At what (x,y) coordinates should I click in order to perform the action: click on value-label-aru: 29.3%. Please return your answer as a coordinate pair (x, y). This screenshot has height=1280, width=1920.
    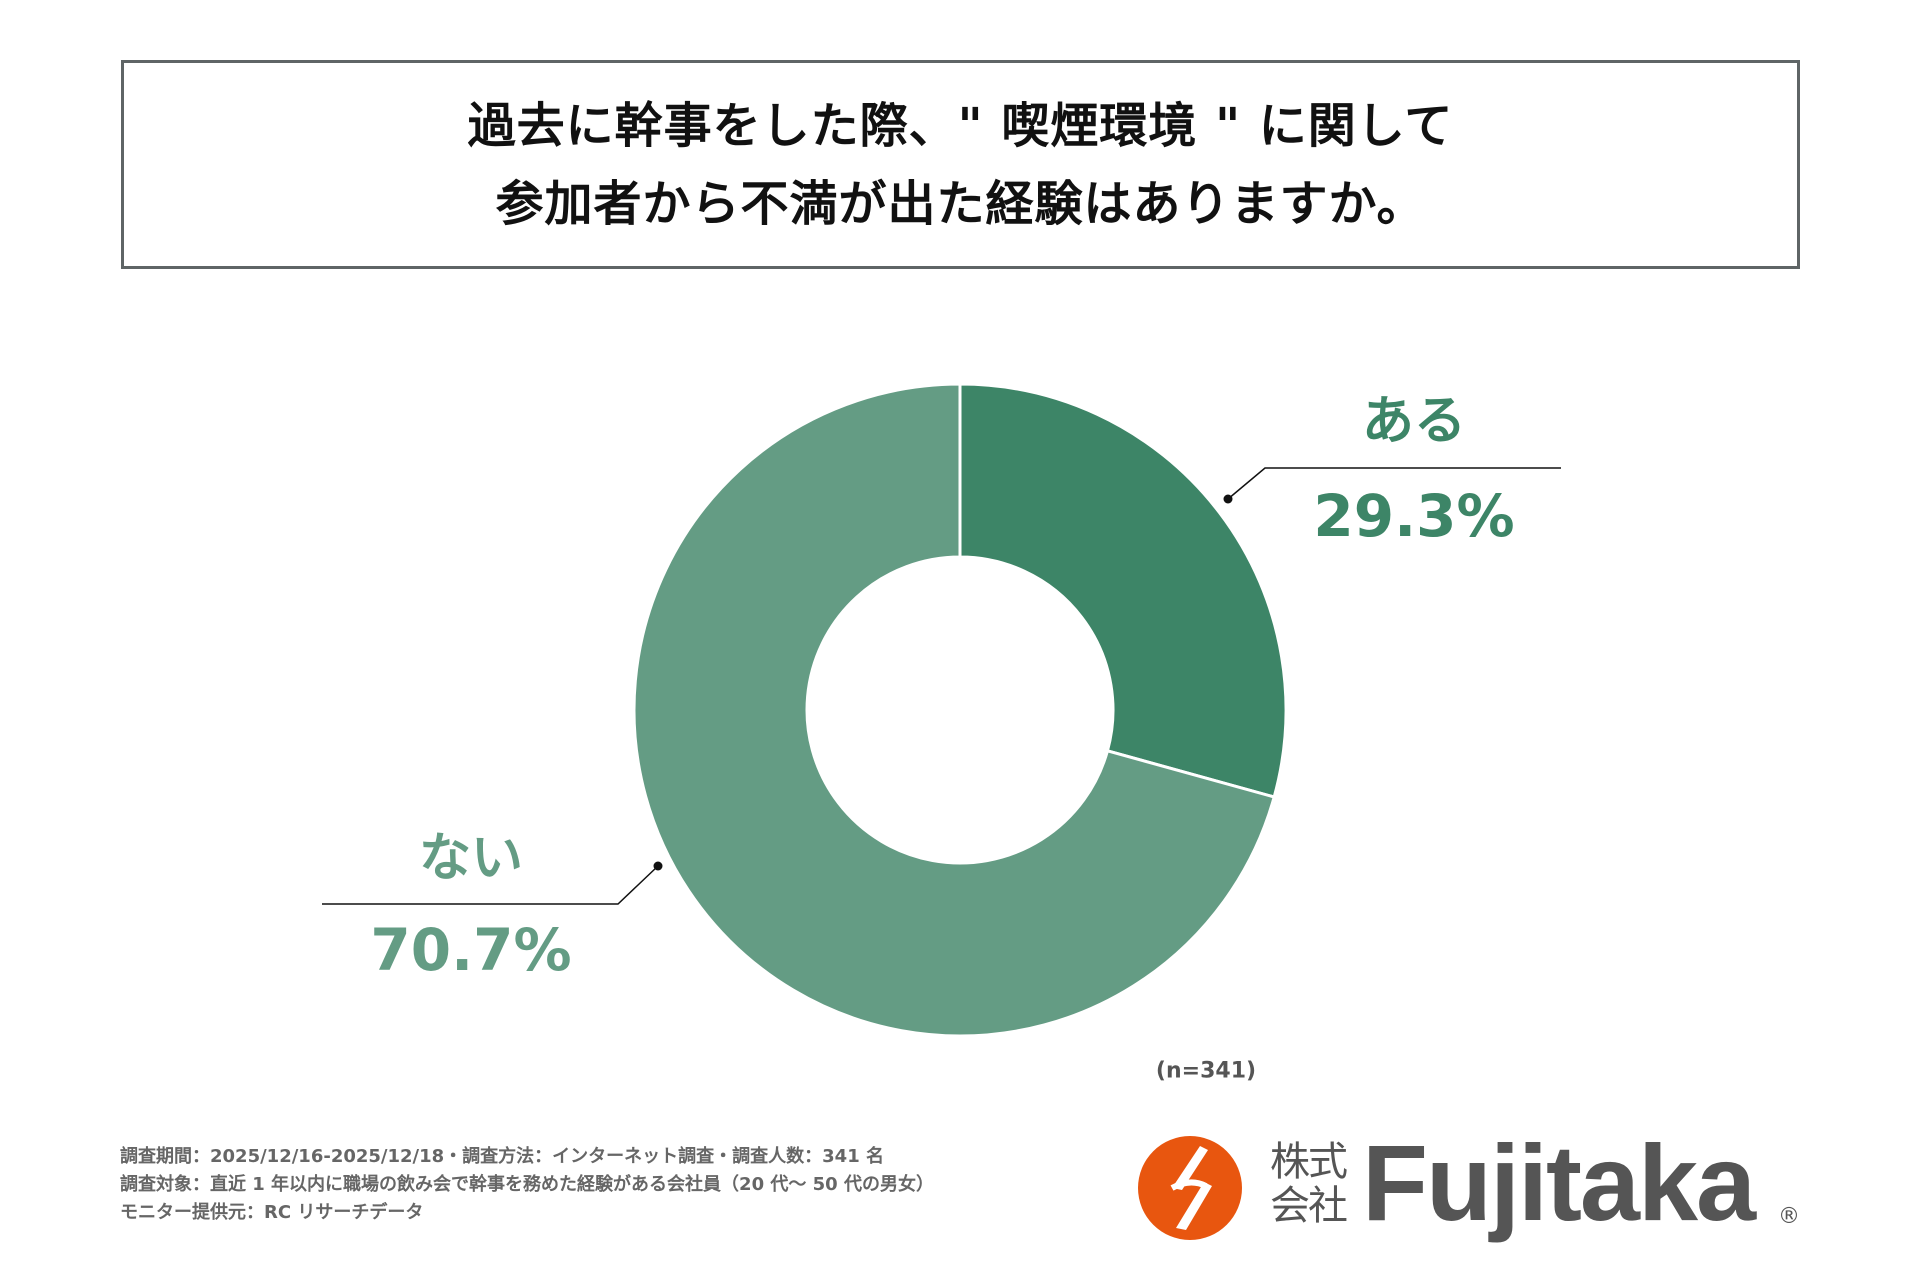
    Looking at the image, I should click on (1414, 516).